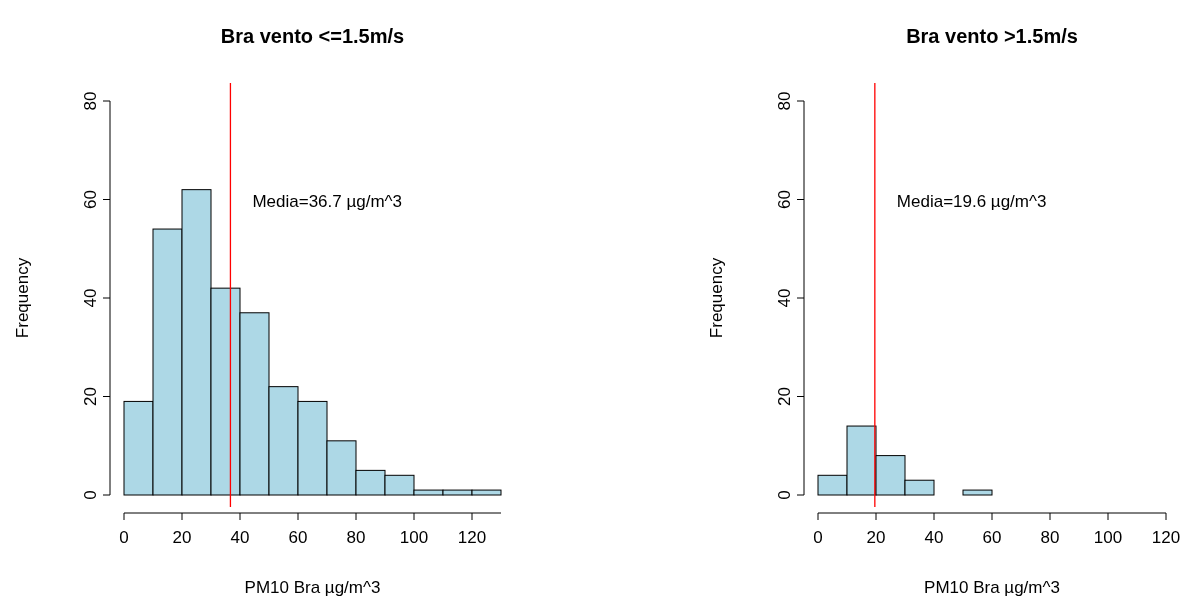 The height and width of the screenshot is (608, 1195). Describe the element at coordinates (971, 201) in the screenshot. I see `annotation: Media=19.6 µg/m^3` at that location.